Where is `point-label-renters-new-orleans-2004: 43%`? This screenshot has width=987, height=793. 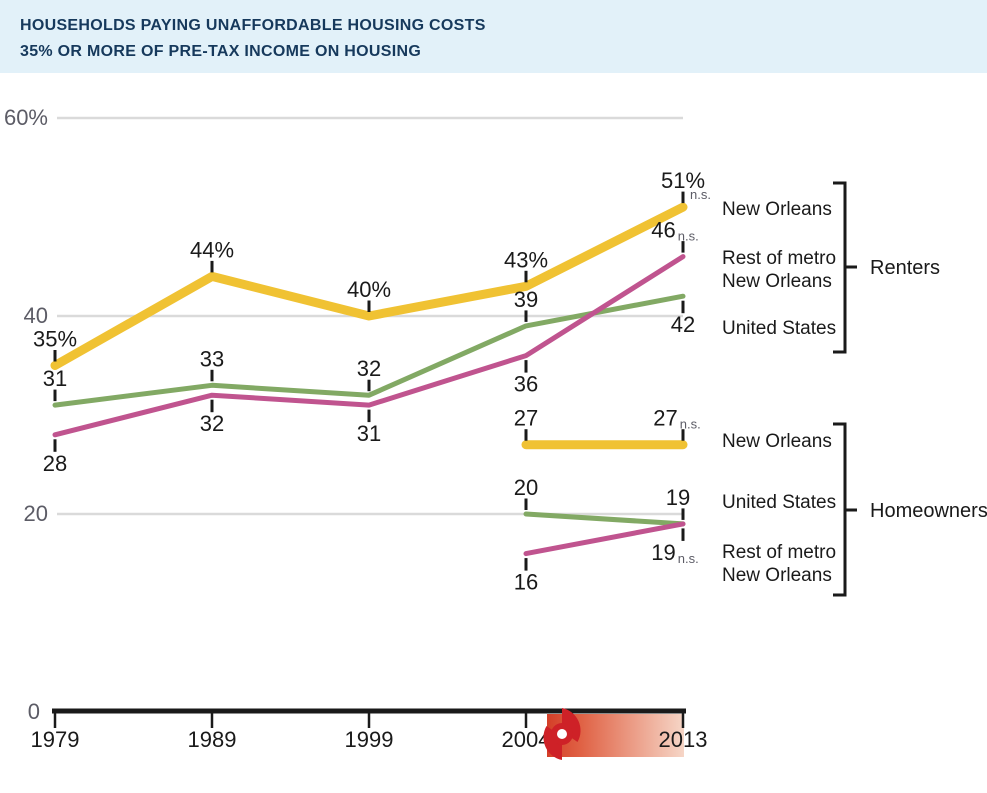 point-label-renters-new-orleans-2004: 43% is located at coordinates (526, 259).